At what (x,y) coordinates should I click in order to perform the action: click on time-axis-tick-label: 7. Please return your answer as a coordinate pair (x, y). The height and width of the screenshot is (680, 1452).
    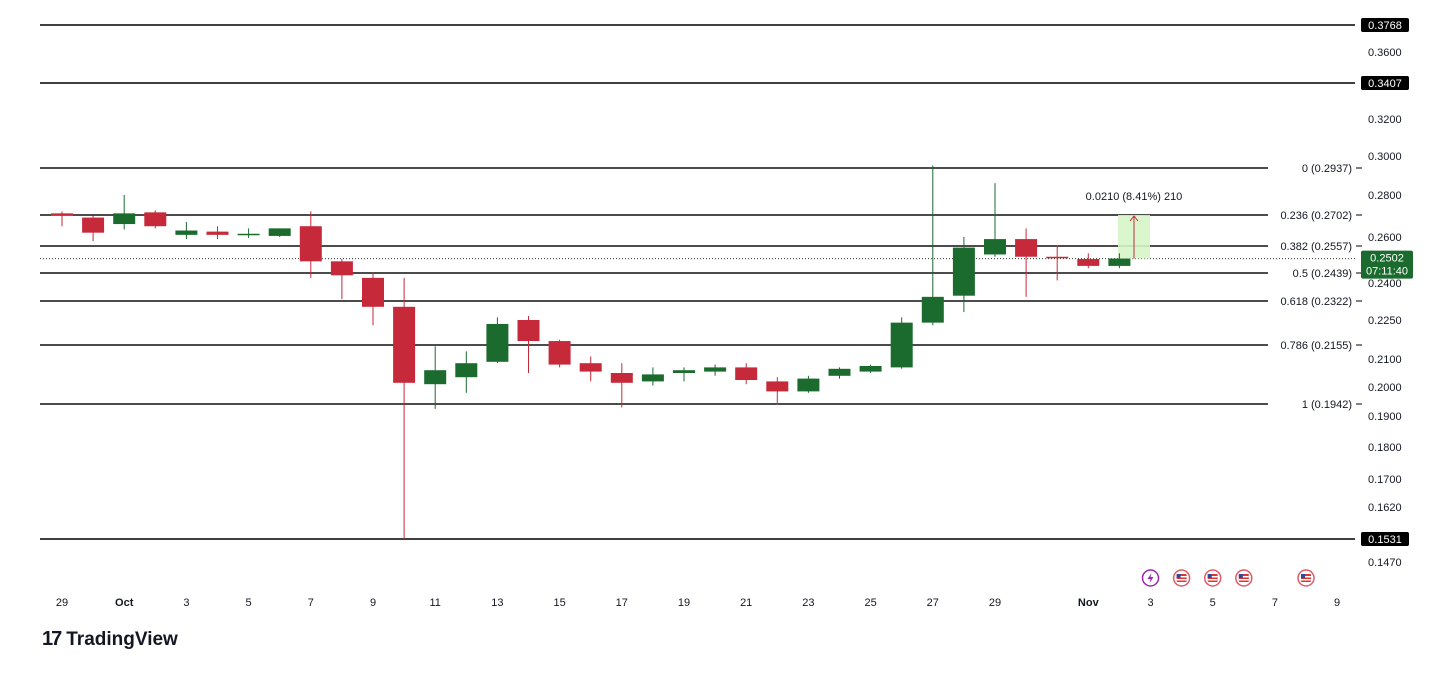
    Looking at the image, I should click on (1275, 603).